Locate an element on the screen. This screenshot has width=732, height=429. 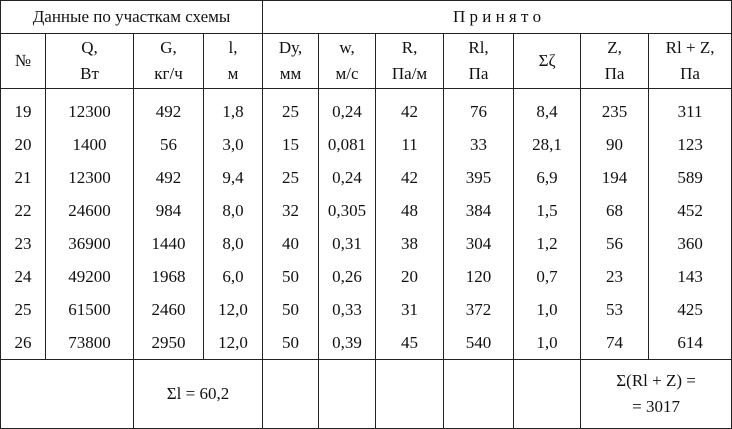
column-header: l, м is located at coordinates (233, 61).